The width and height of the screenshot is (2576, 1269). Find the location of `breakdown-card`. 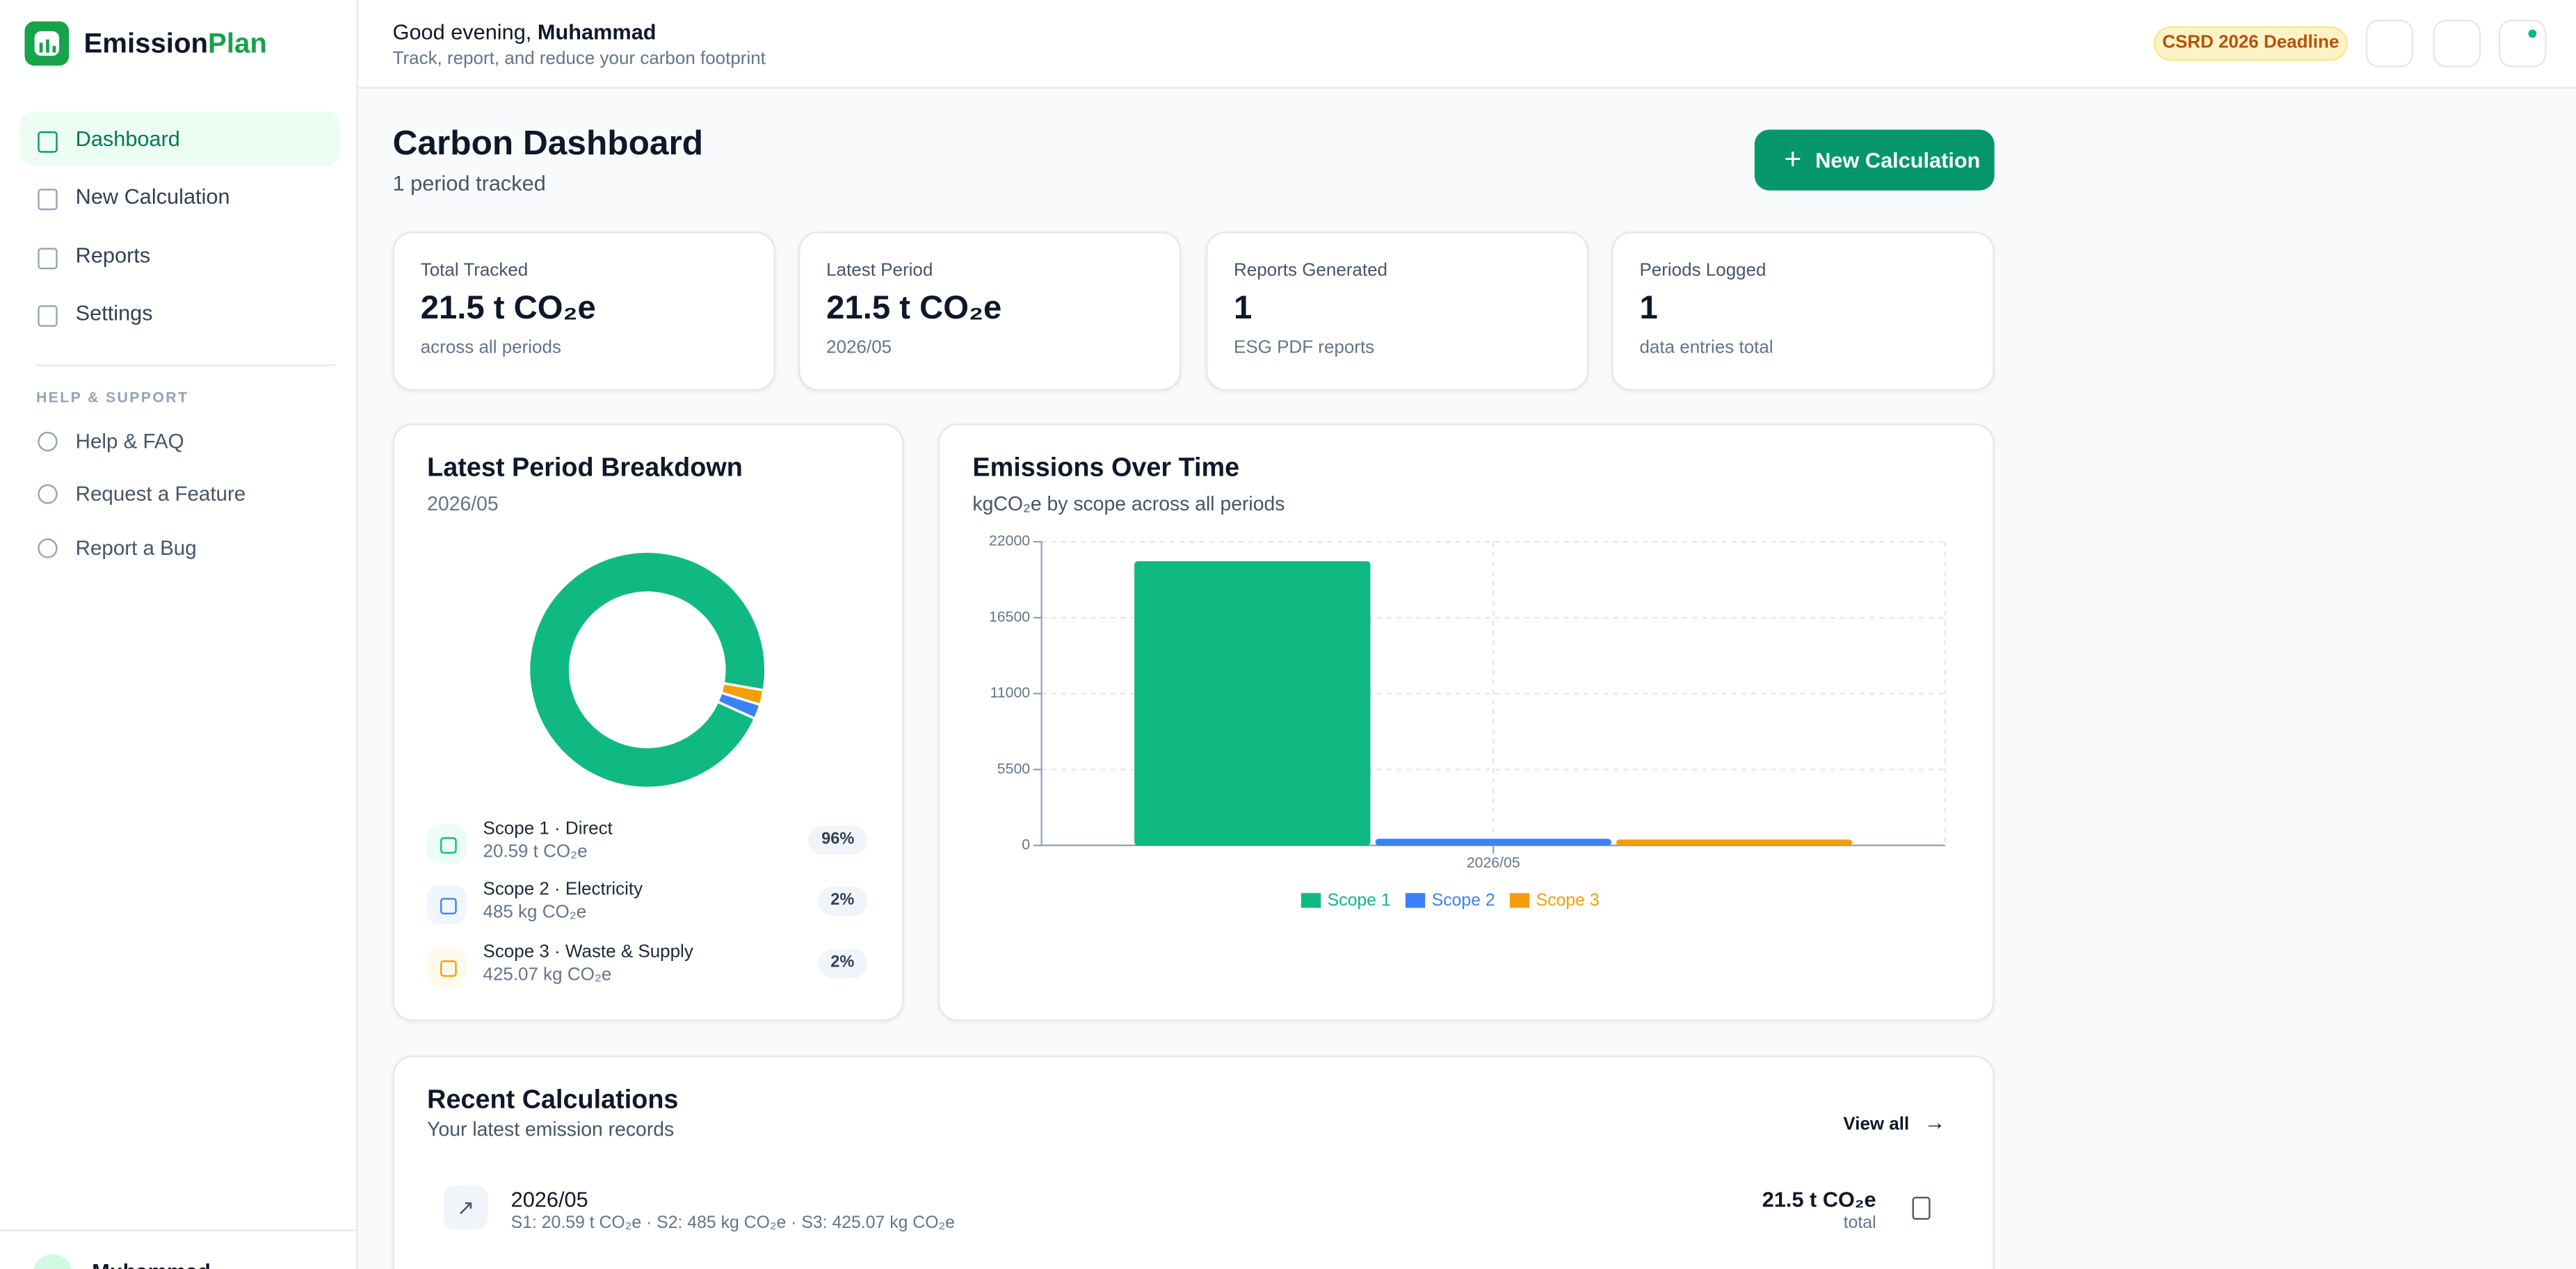

breakdown-card is located at coordinates (648, 722).